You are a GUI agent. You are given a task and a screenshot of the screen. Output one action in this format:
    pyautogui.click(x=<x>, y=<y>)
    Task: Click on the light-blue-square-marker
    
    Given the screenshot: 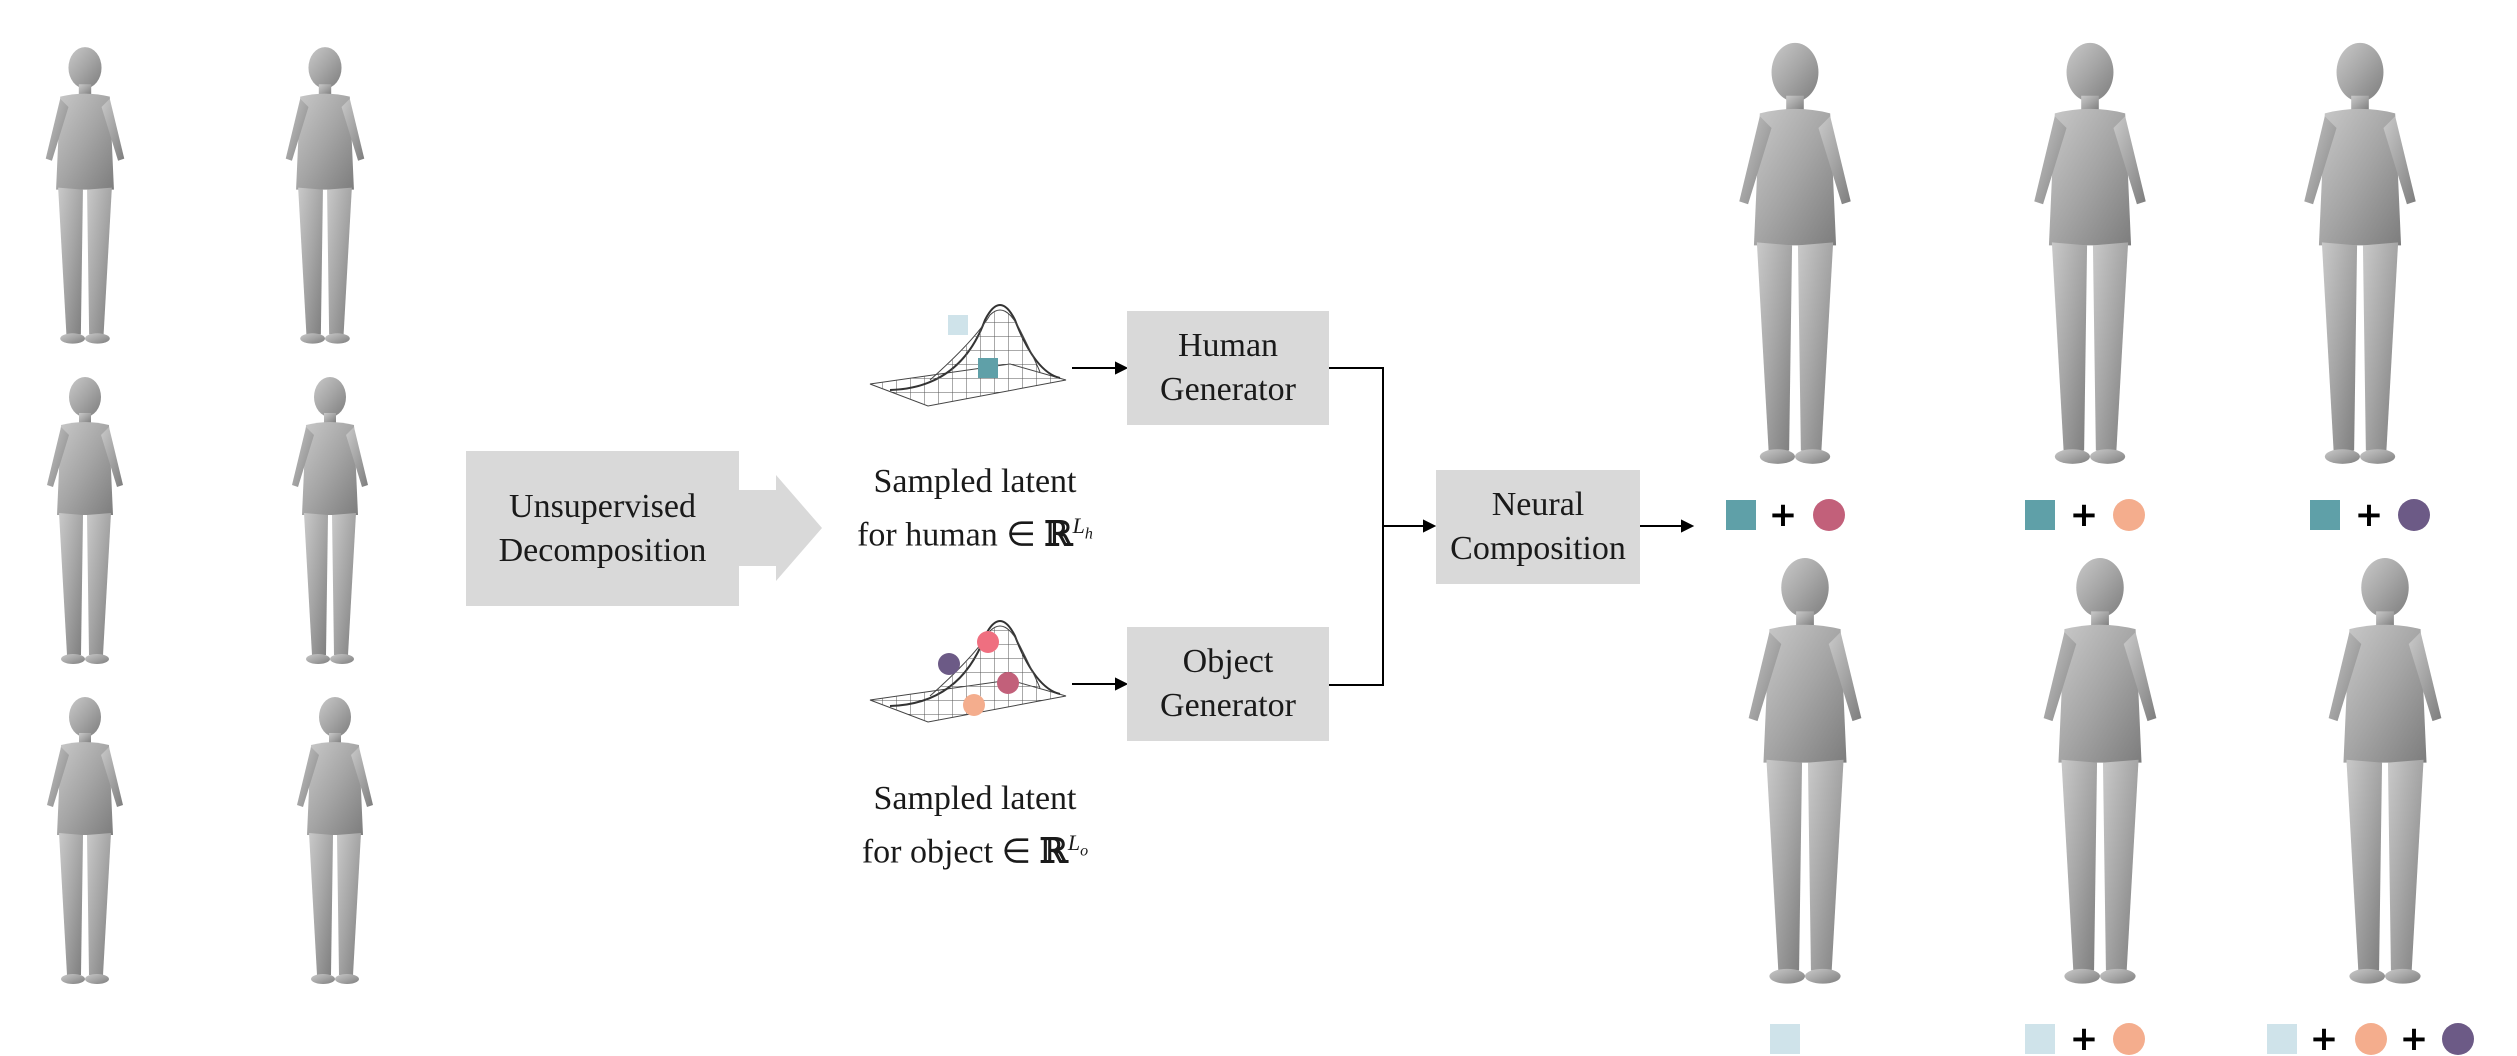 What is the action you would take?
    pyautogui.click(x=958, y=325)
    